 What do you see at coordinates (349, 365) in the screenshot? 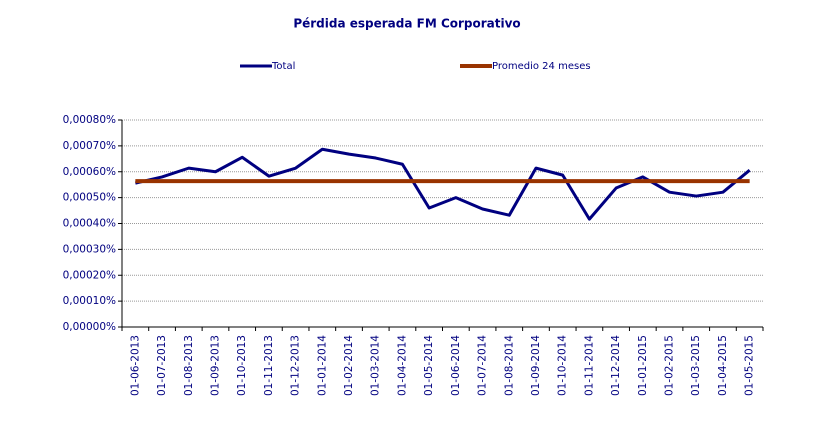
I see `x-tick-label: 01-02-2014` at bounding box center [349, 365].